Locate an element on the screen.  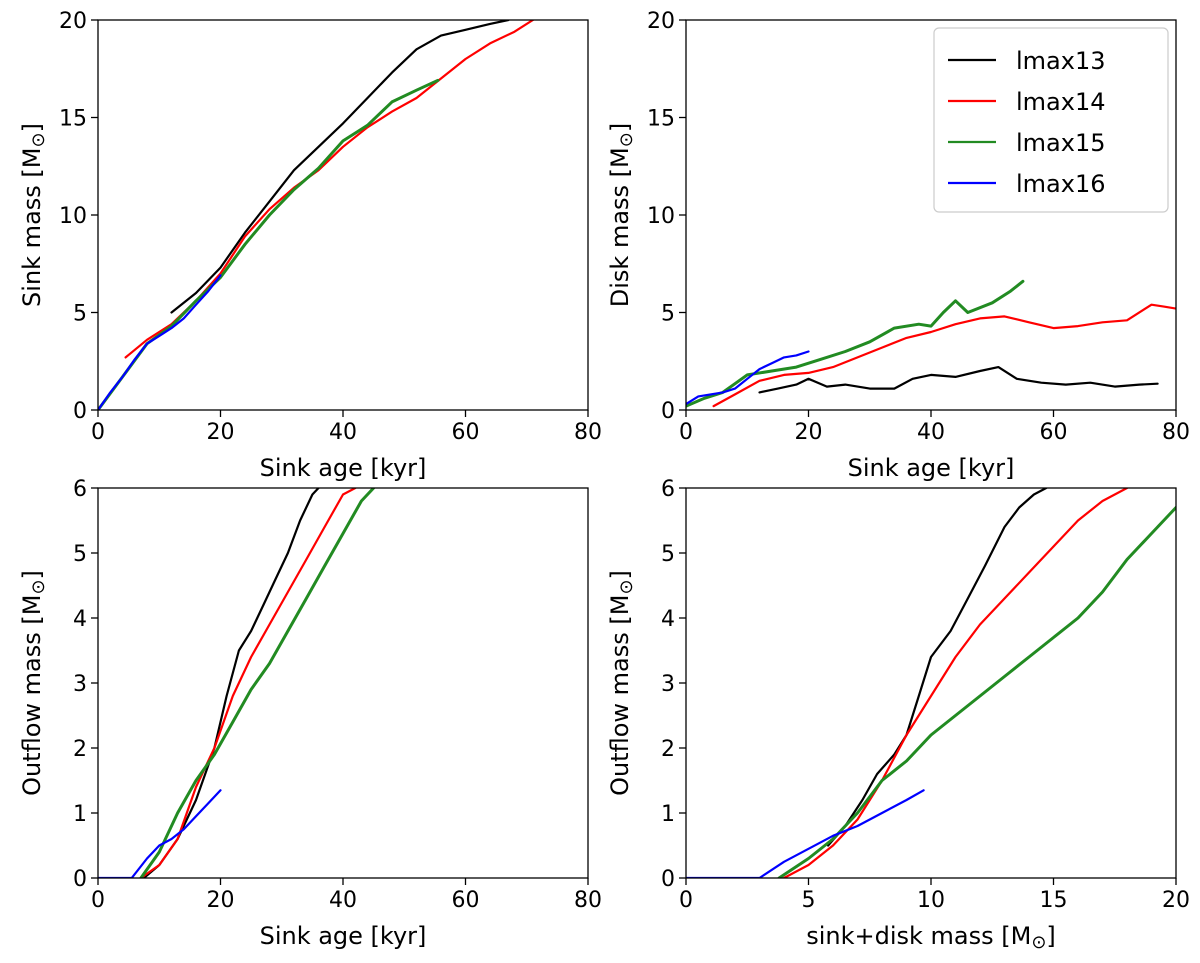
x-tick-label: 10 is located at coordinates (931, 900).